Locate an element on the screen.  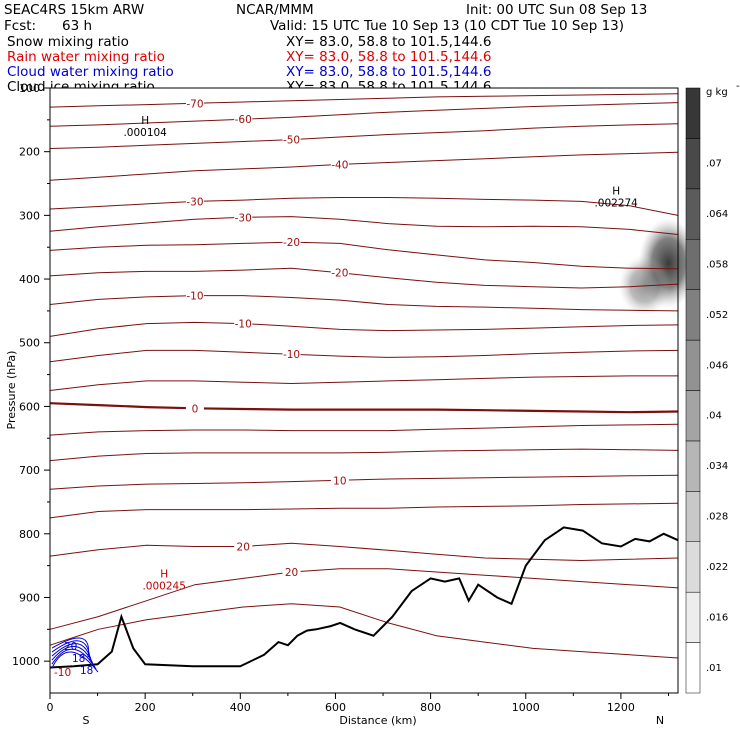
x-tick-label: 1200 is located at coordinates (621, 707).